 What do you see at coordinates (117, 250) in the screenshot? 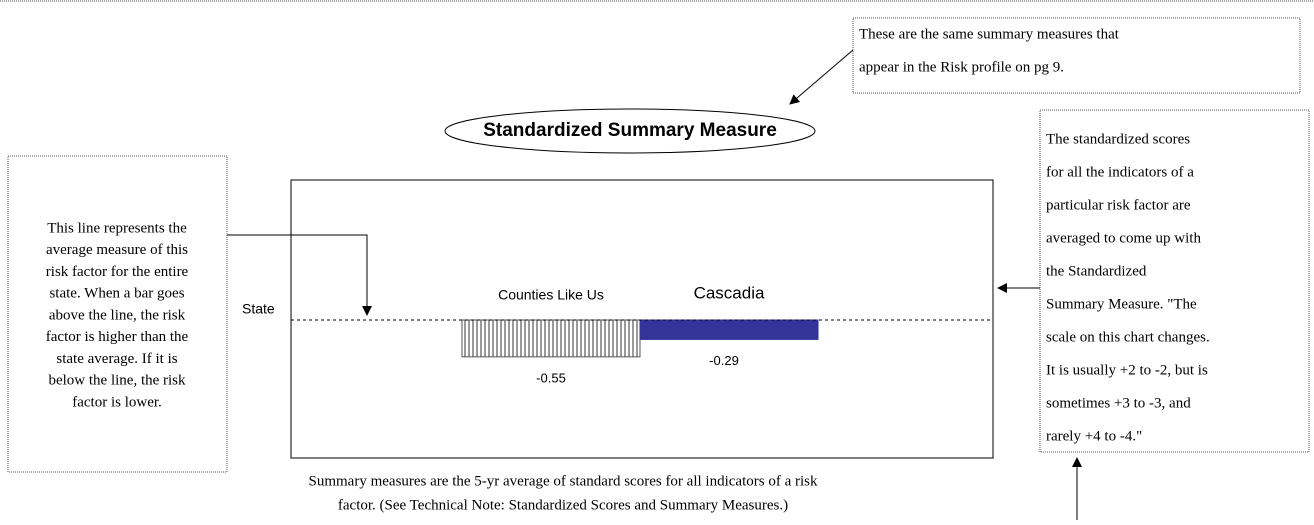
I see `note-text: average measure of this` at bounding box center [117, 250].